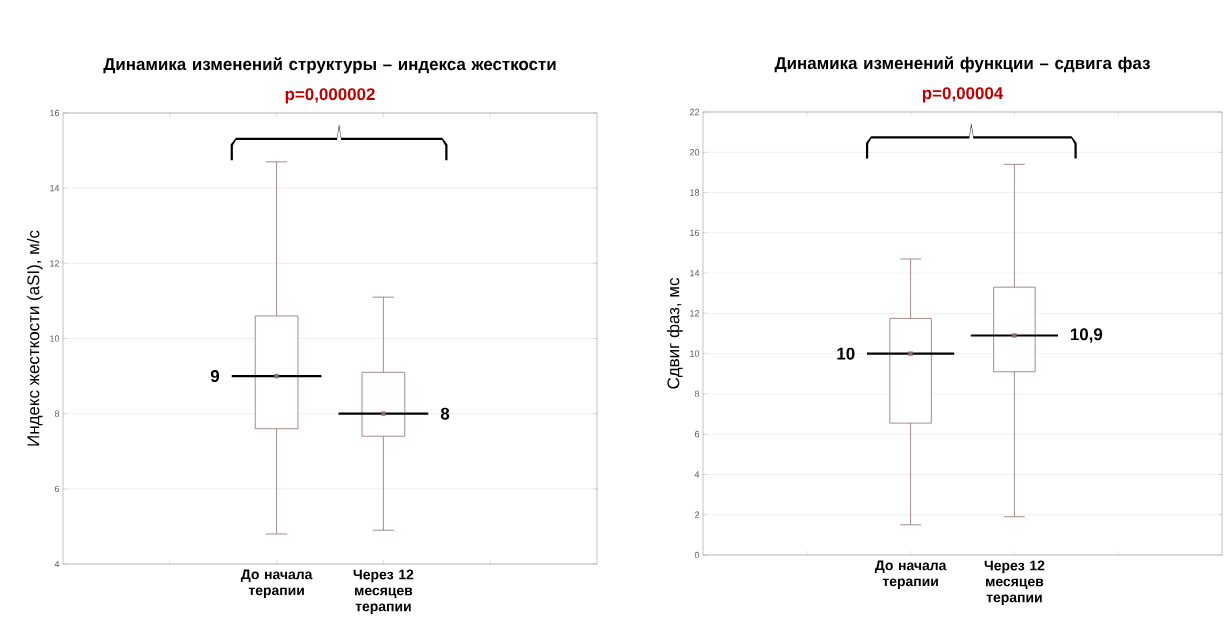  What do you see at coordinates (694, 112) in the screenshot?
I see `y-tick-label: 22` at bounding box center [694, 112].